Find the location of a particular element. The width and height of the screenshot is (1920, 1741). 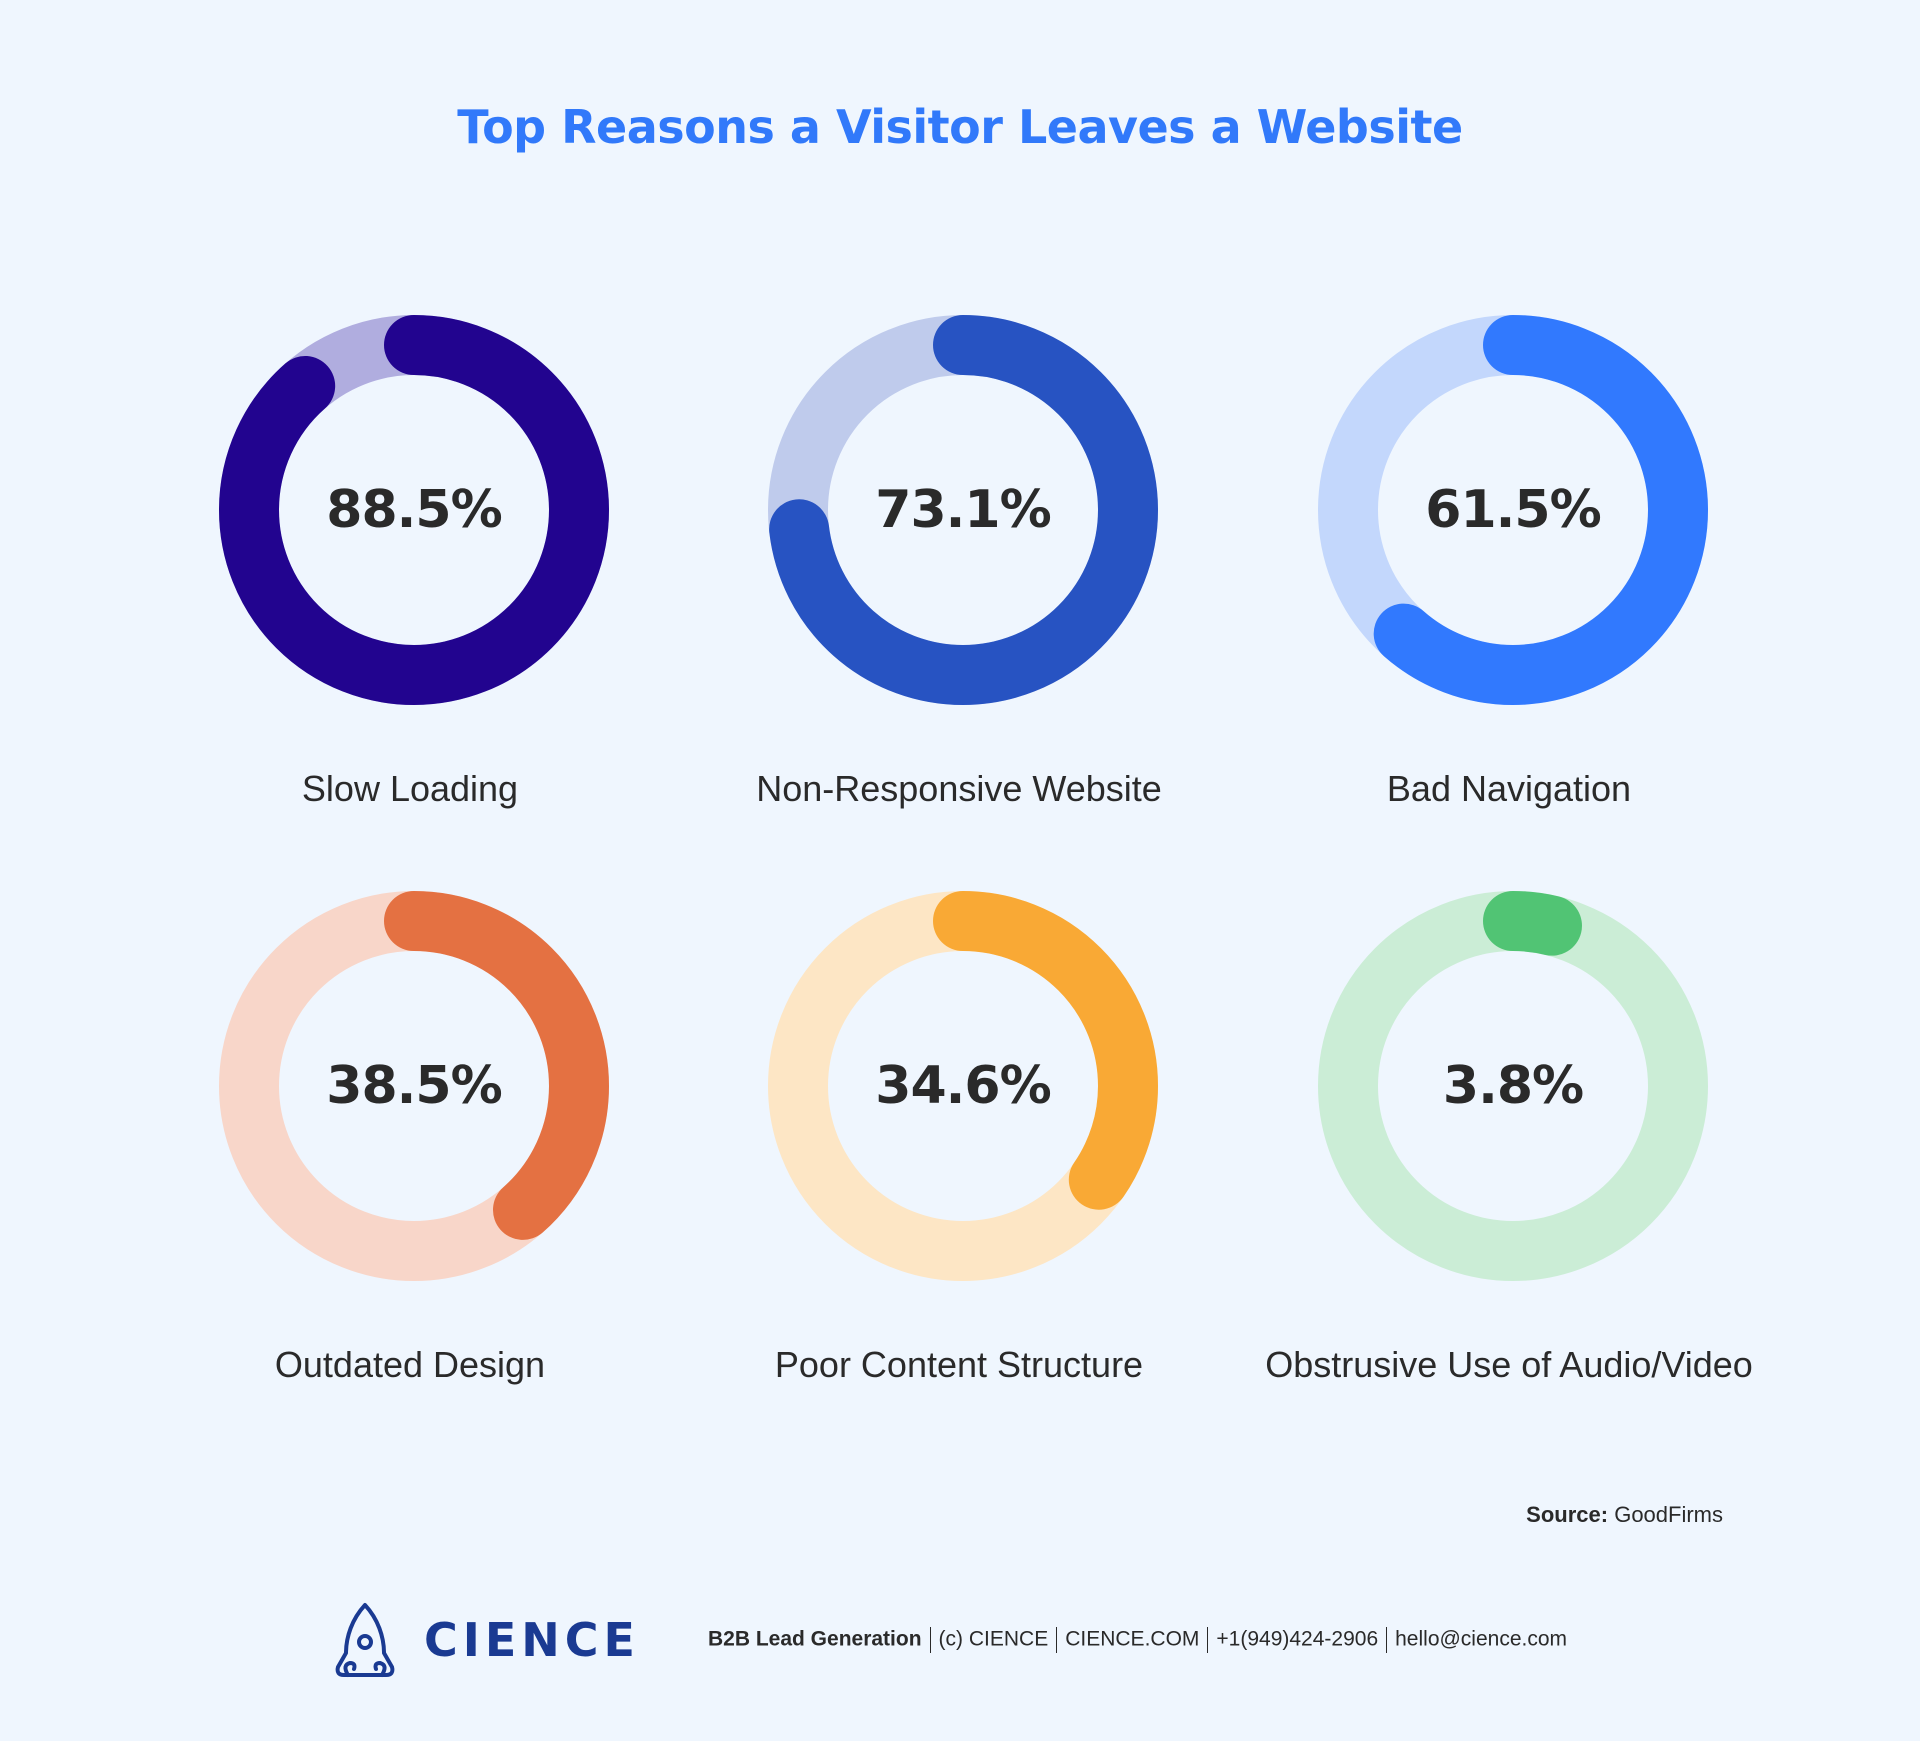

donut-bad-navigation: 61.5% is located at coordinates (1513, 510).